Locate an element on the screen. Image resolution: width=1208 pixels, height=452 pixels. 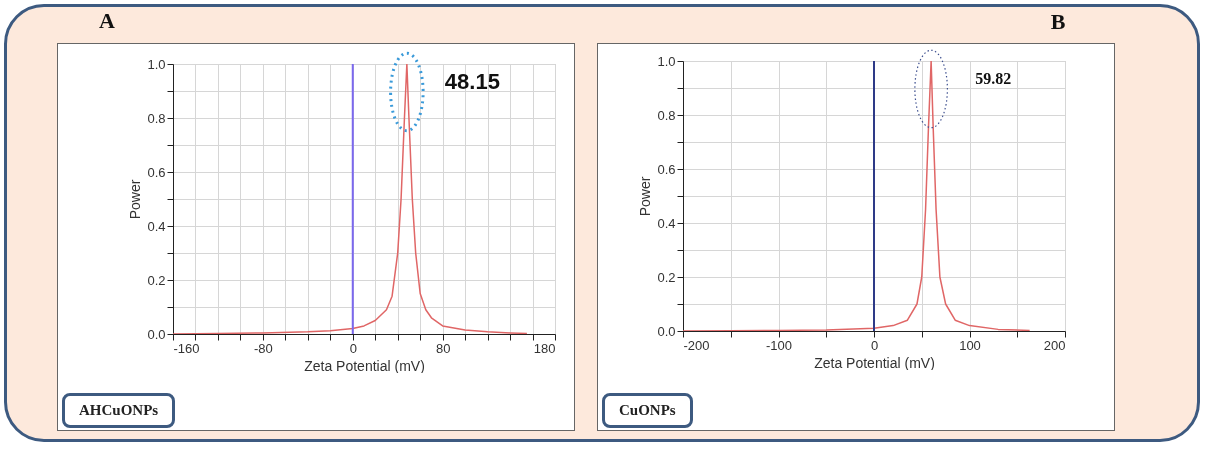
chart-title: B is located at coordinates (1058, 21).